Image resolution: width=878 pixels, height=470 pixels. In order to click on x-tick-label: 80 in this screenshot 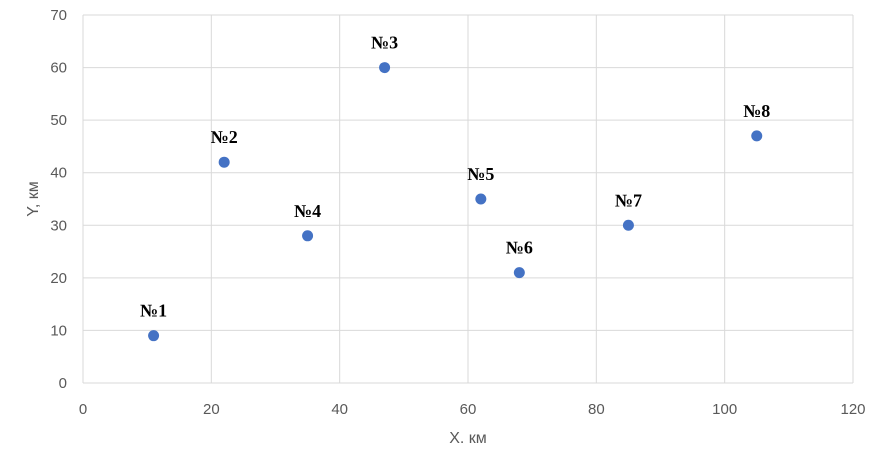, I will do `click(596, 409)`.